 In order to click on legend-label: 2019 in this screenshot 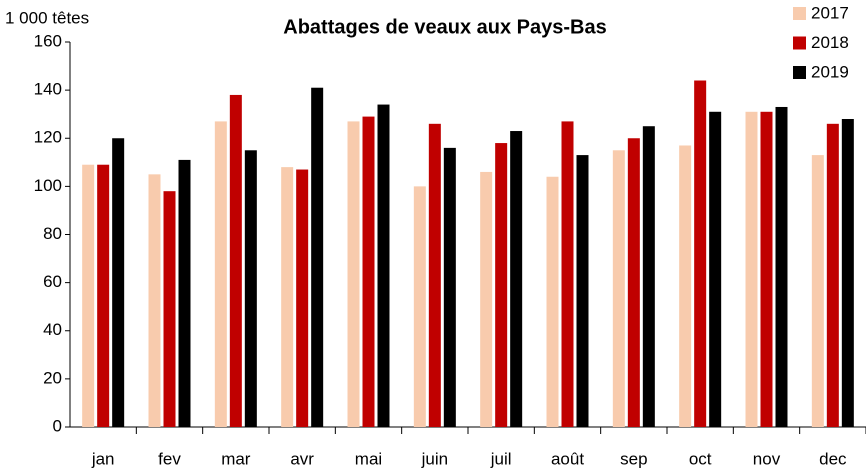, I will do `click(830, 71)`.